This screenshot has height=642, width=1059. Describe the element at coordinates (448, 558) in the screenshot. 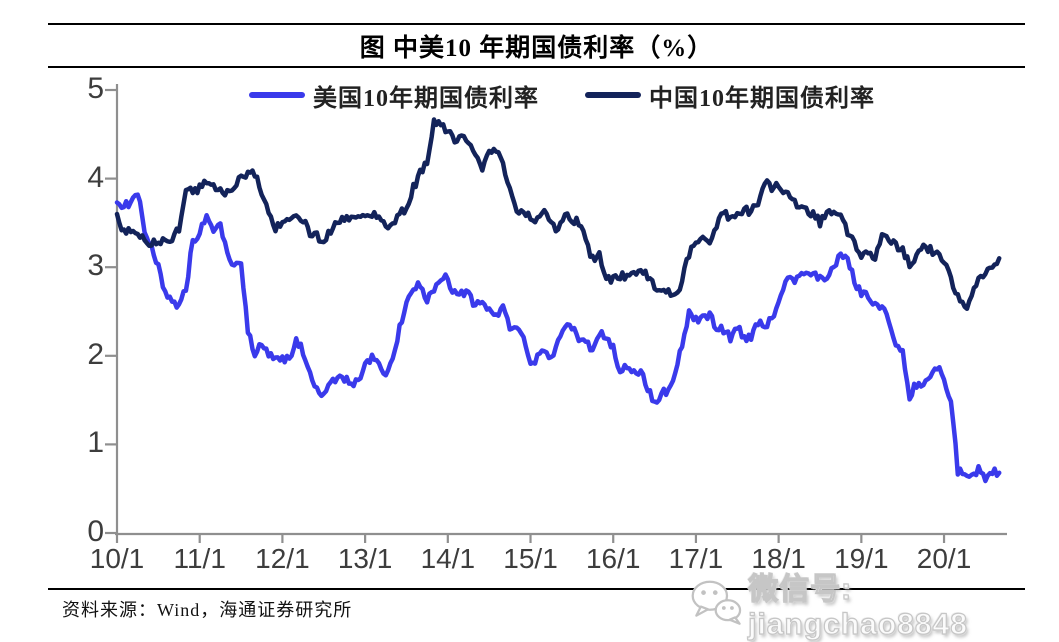

I see `x-tick-label: 14/1` at that location.